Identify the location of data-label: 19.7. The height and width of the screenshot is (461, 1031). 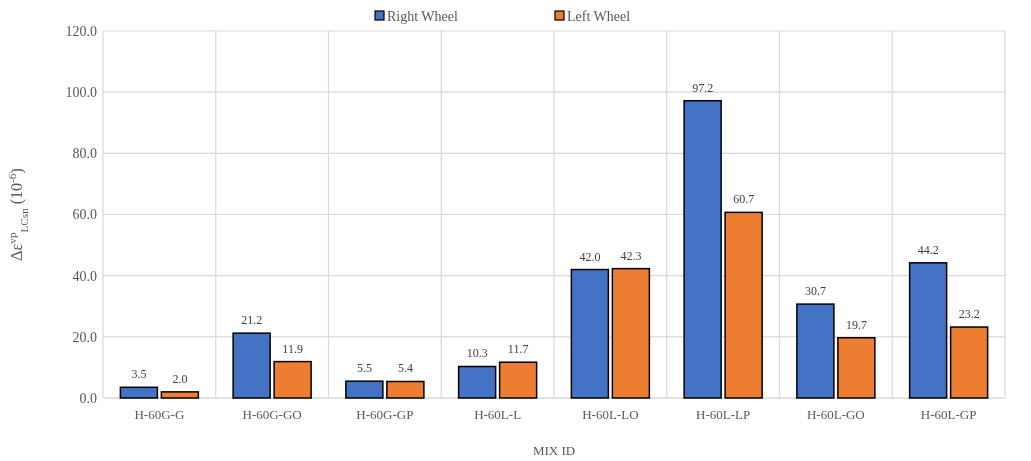
(856, 324).